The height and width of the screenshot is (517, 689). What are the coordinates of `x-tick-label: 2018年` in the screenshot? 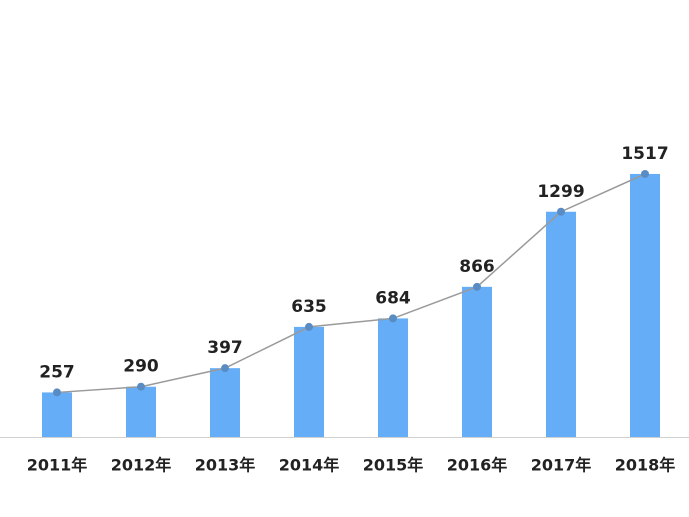 It's located at (645, 465).